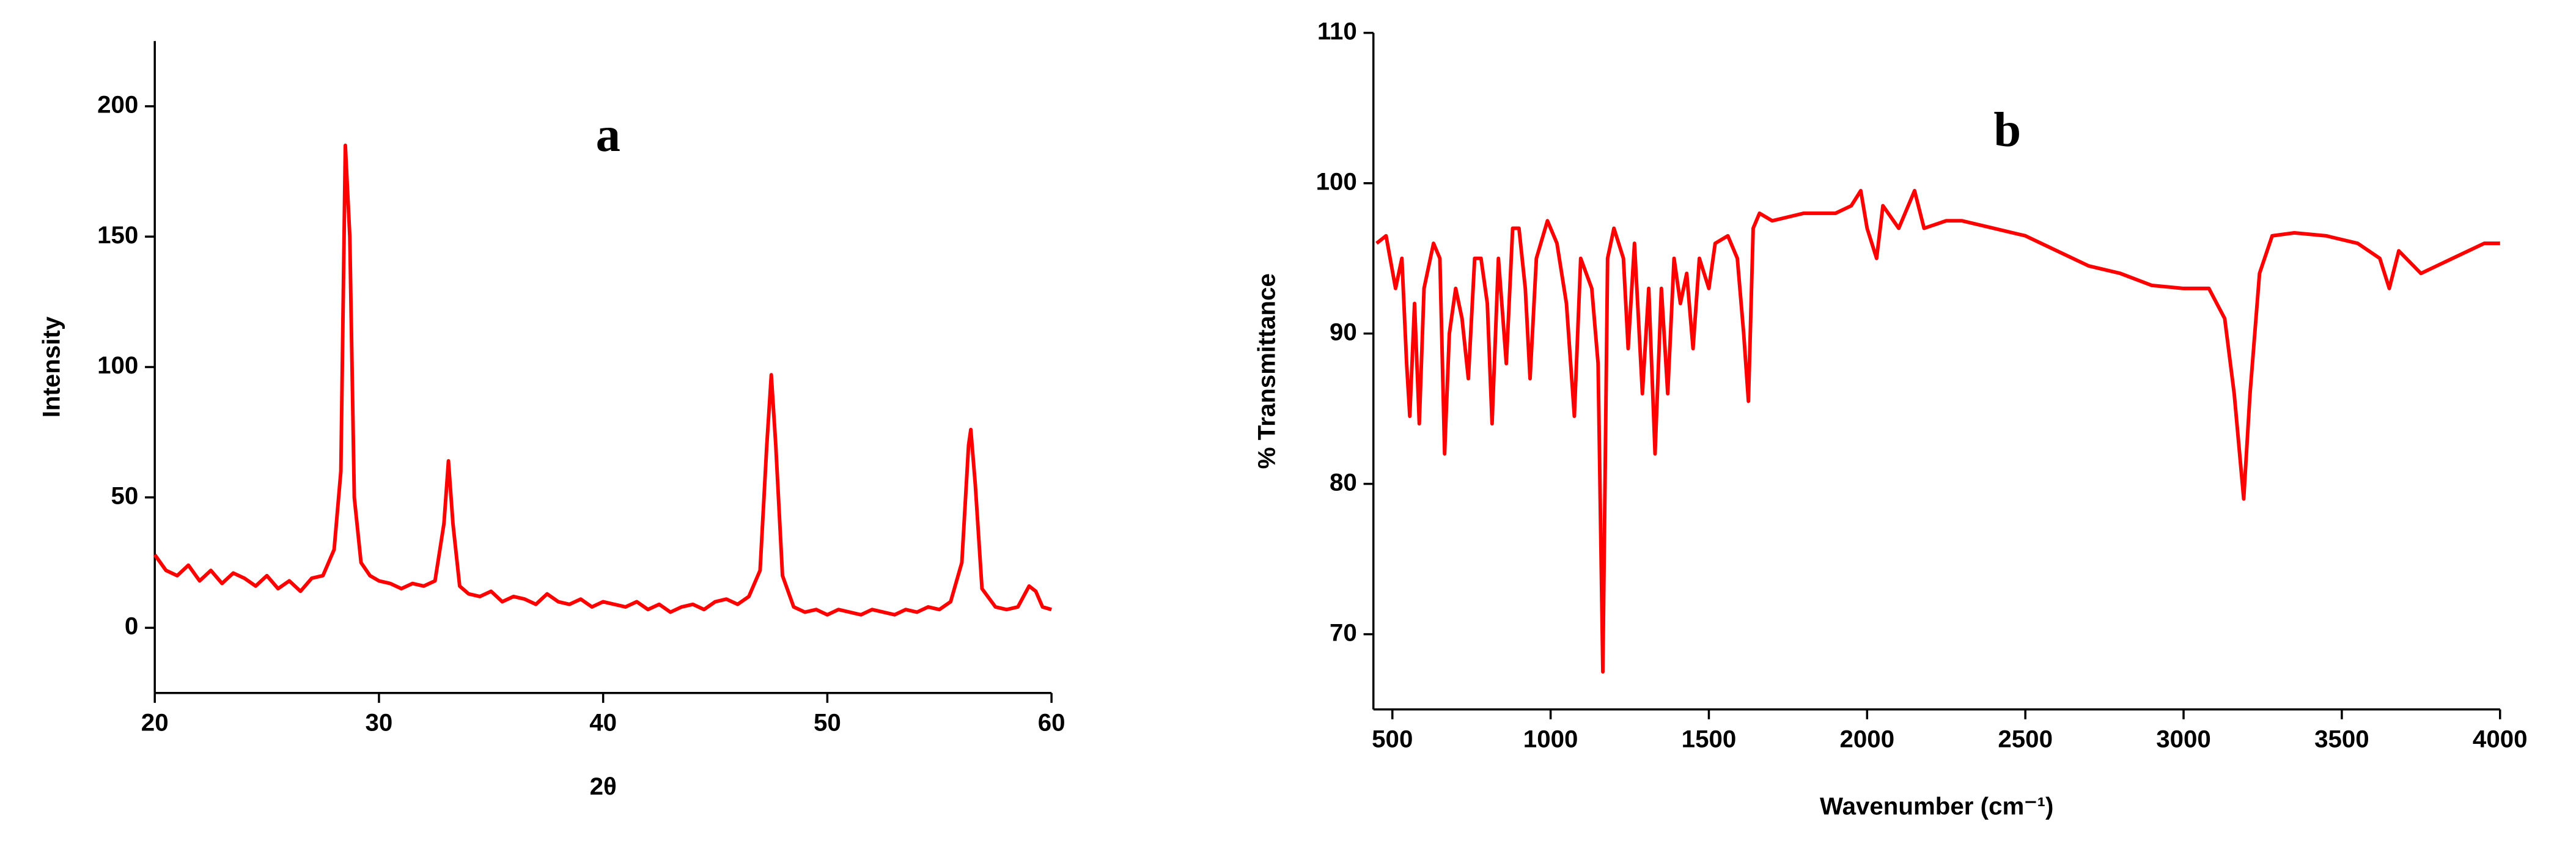  What do you see at coordinates (1344, 331) in the screenshot?
I see `y-tick-label: 90` at bounding box center [1344, 331].